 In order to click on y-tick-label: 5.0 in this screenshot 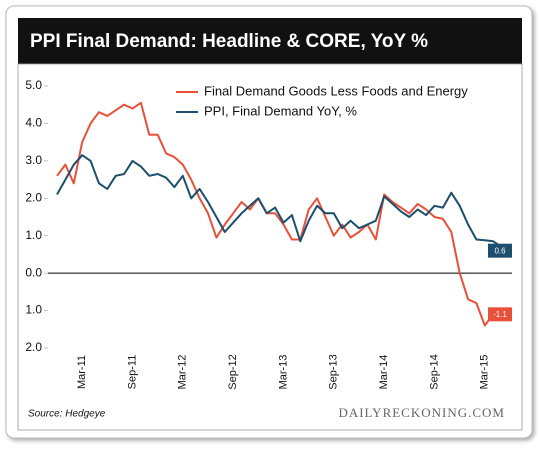, I will do `click(33, 85)`.